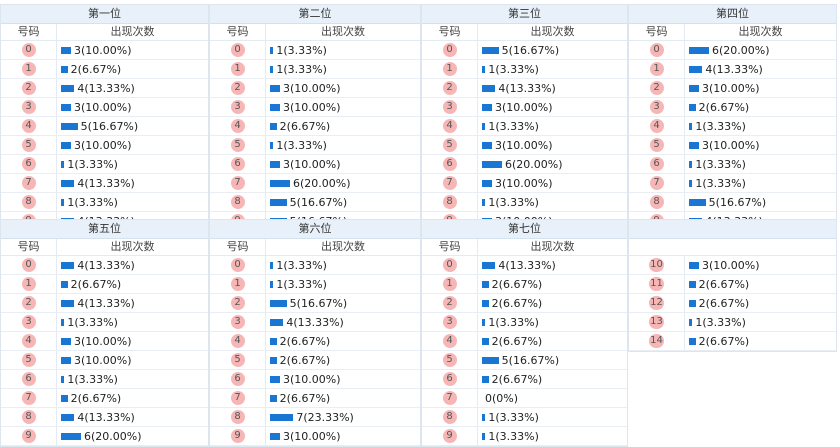 The image size is (840, 447). I want to click on number-cell: 12, so click(657, 303).